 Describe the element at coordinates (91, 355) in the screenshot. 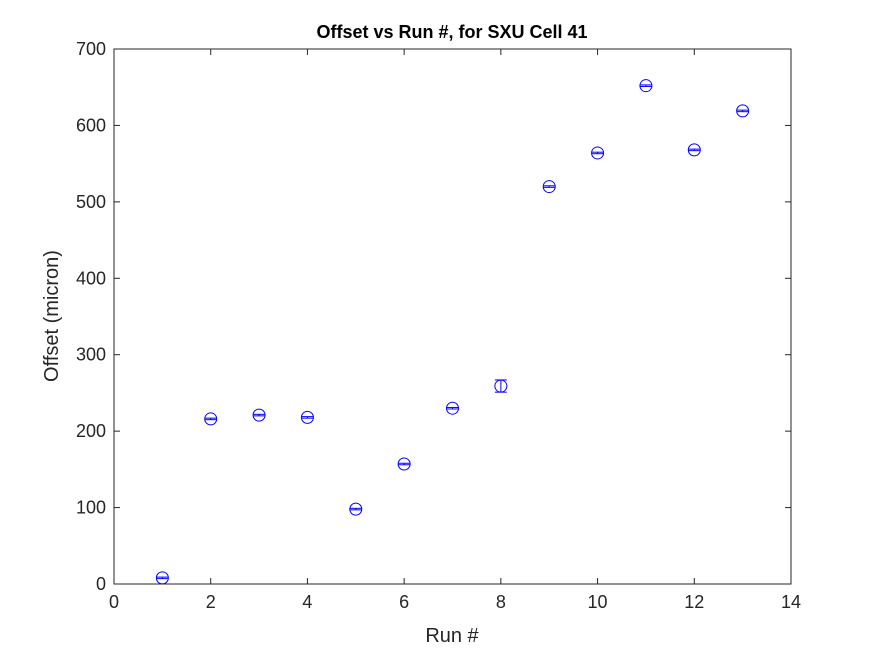

I see `y-tick-label: 300` at that location.